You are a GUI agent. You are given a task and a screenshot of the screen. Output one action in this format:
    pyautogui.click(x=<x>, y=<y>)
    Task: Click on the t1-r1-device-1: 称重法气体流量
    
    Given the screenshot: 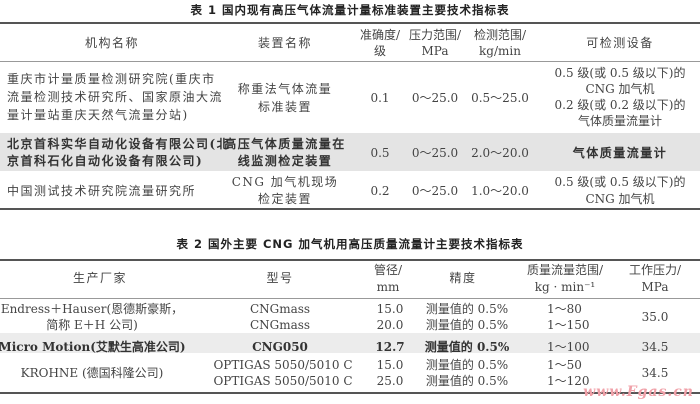 What is the action you would take?
    pyautogui.click(x=285, y=89)
    